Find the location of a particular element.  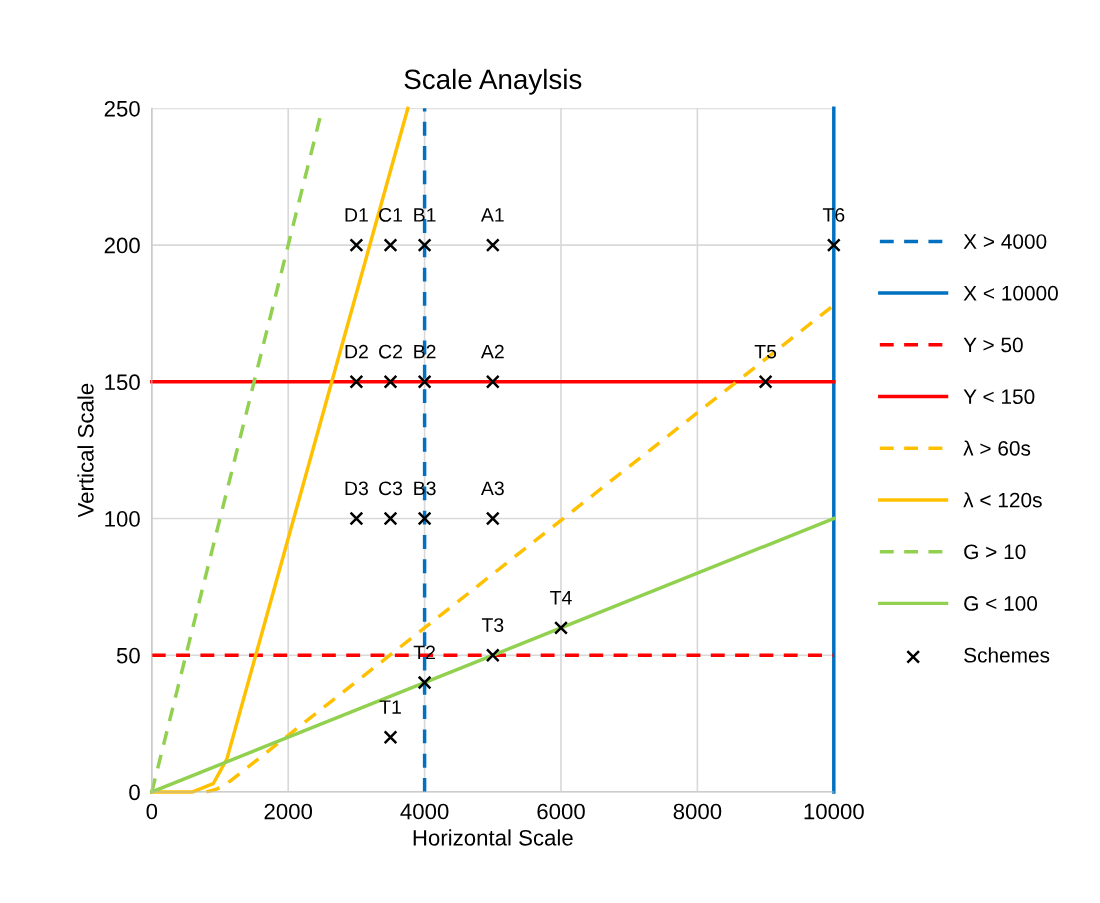

legend-label: X < 10000 is located at coordinates (1010, 293).